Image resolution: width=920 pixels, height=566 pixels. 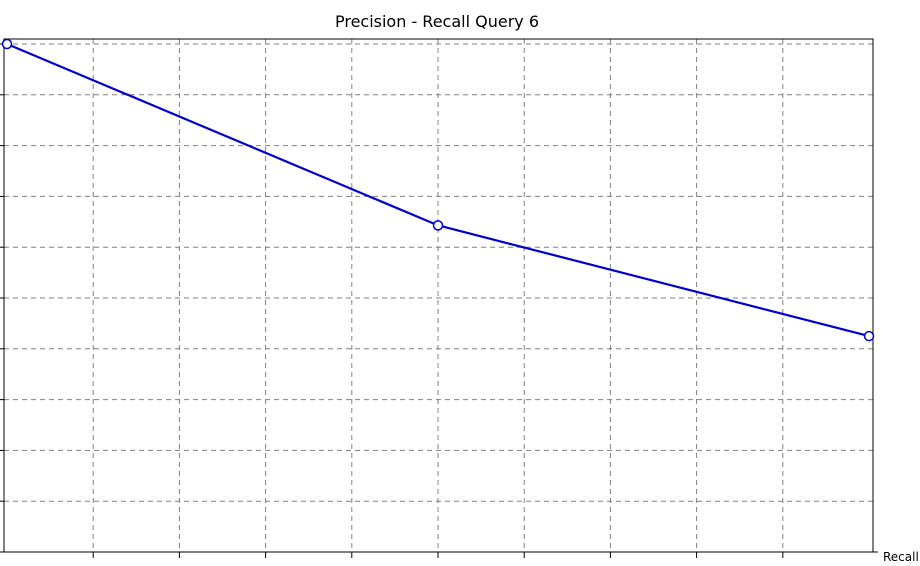 What do you see at coordinates (901, 556) in the screenshot?
I see `x-axis-label: Recall` at bounding box center [901, 556].